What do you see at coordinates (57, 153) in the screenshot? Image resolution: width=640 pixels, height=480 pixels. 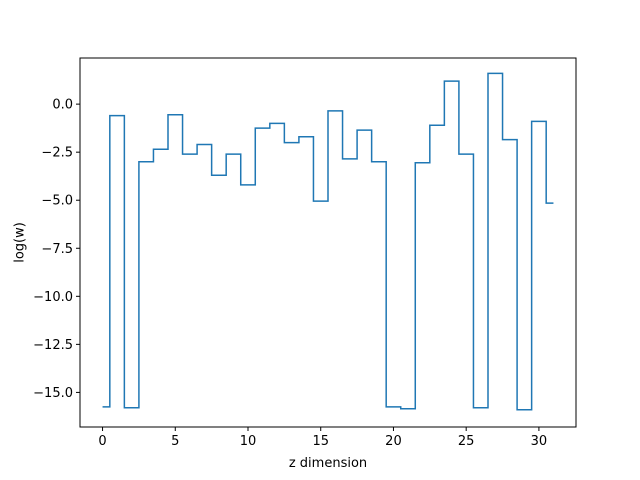 I see `y-tick-label: −2.5` at bounding box center [57, 153].